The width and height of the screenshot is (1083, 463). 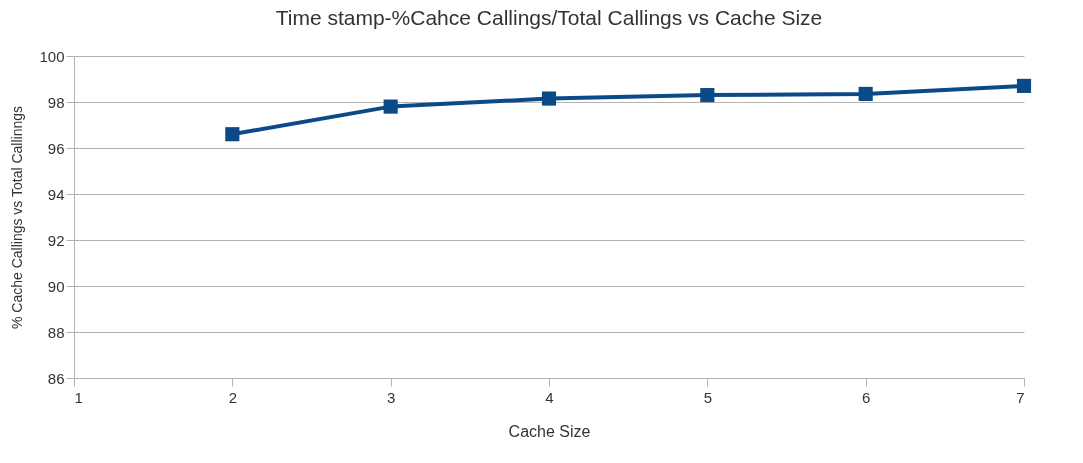 What do you see at coordinates (56, 240) in the screenshot?
I see `y-tick-label: 92` at bounding box center [56, 240].